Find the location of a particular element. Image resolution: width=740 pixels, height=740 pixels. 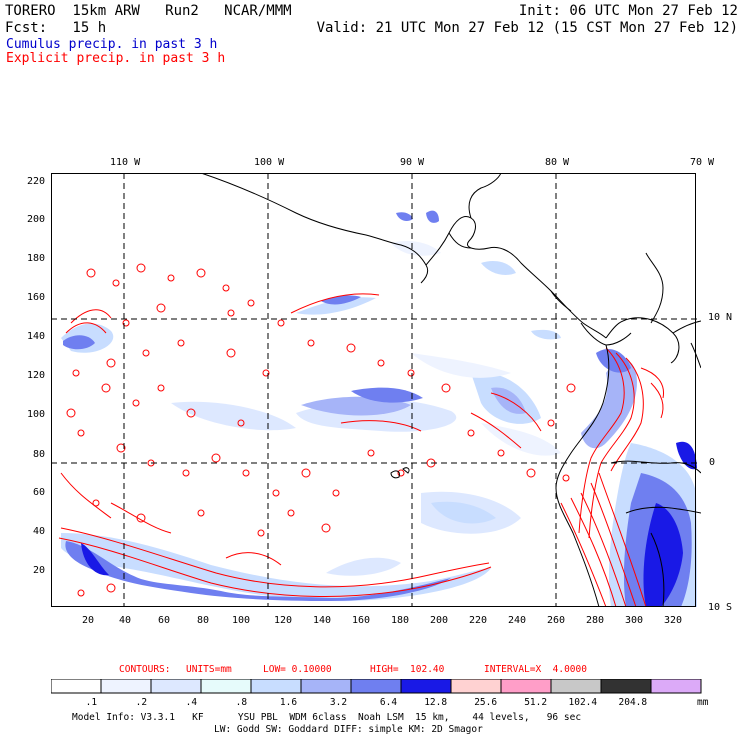

x-tick-280: 280 is located at coordinates (595, 620).